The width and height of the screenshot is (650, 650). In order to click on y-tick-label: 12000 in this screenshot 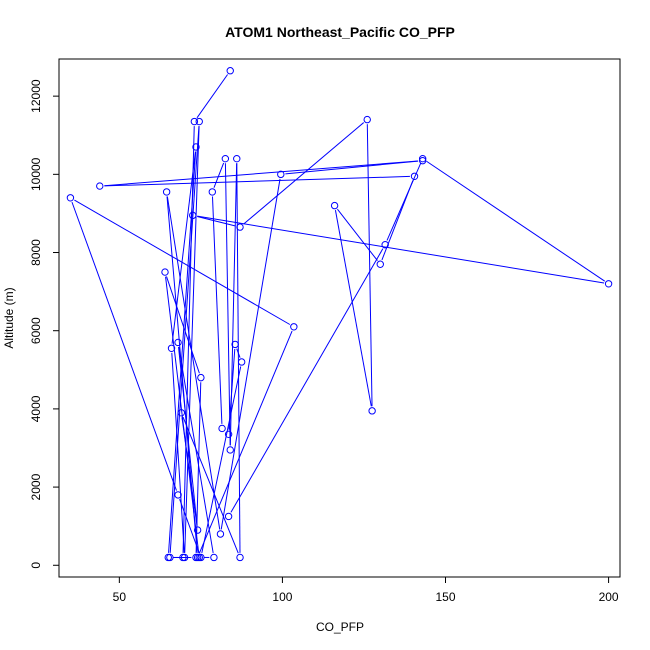, I will do `click(36, 96)`.